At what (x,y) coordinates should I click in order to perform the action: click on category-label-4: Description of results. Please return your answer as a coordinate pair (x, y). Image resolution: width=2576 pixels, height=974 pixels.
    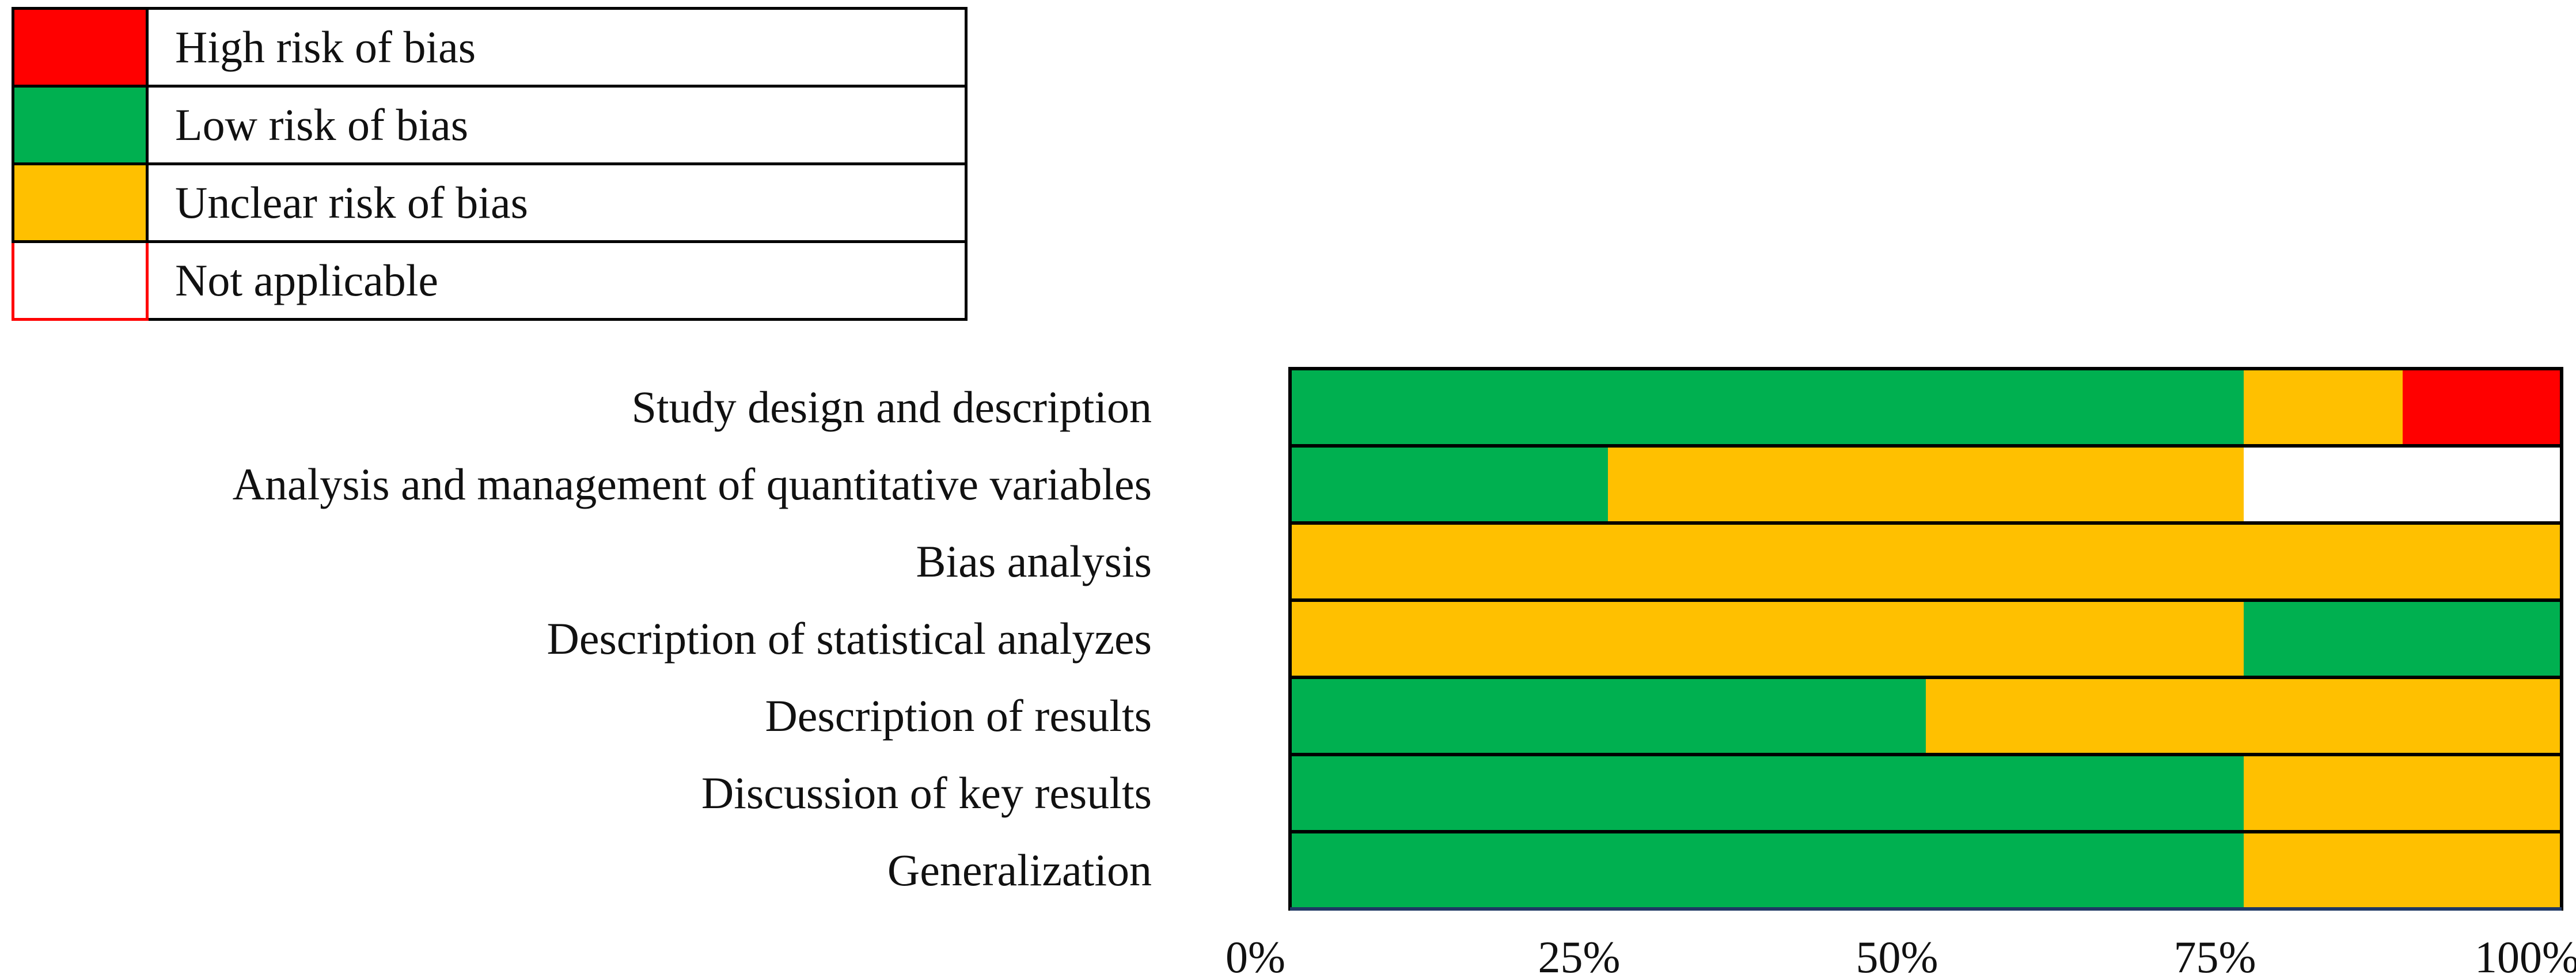
    Looking at the image, I should click on (959, 716).